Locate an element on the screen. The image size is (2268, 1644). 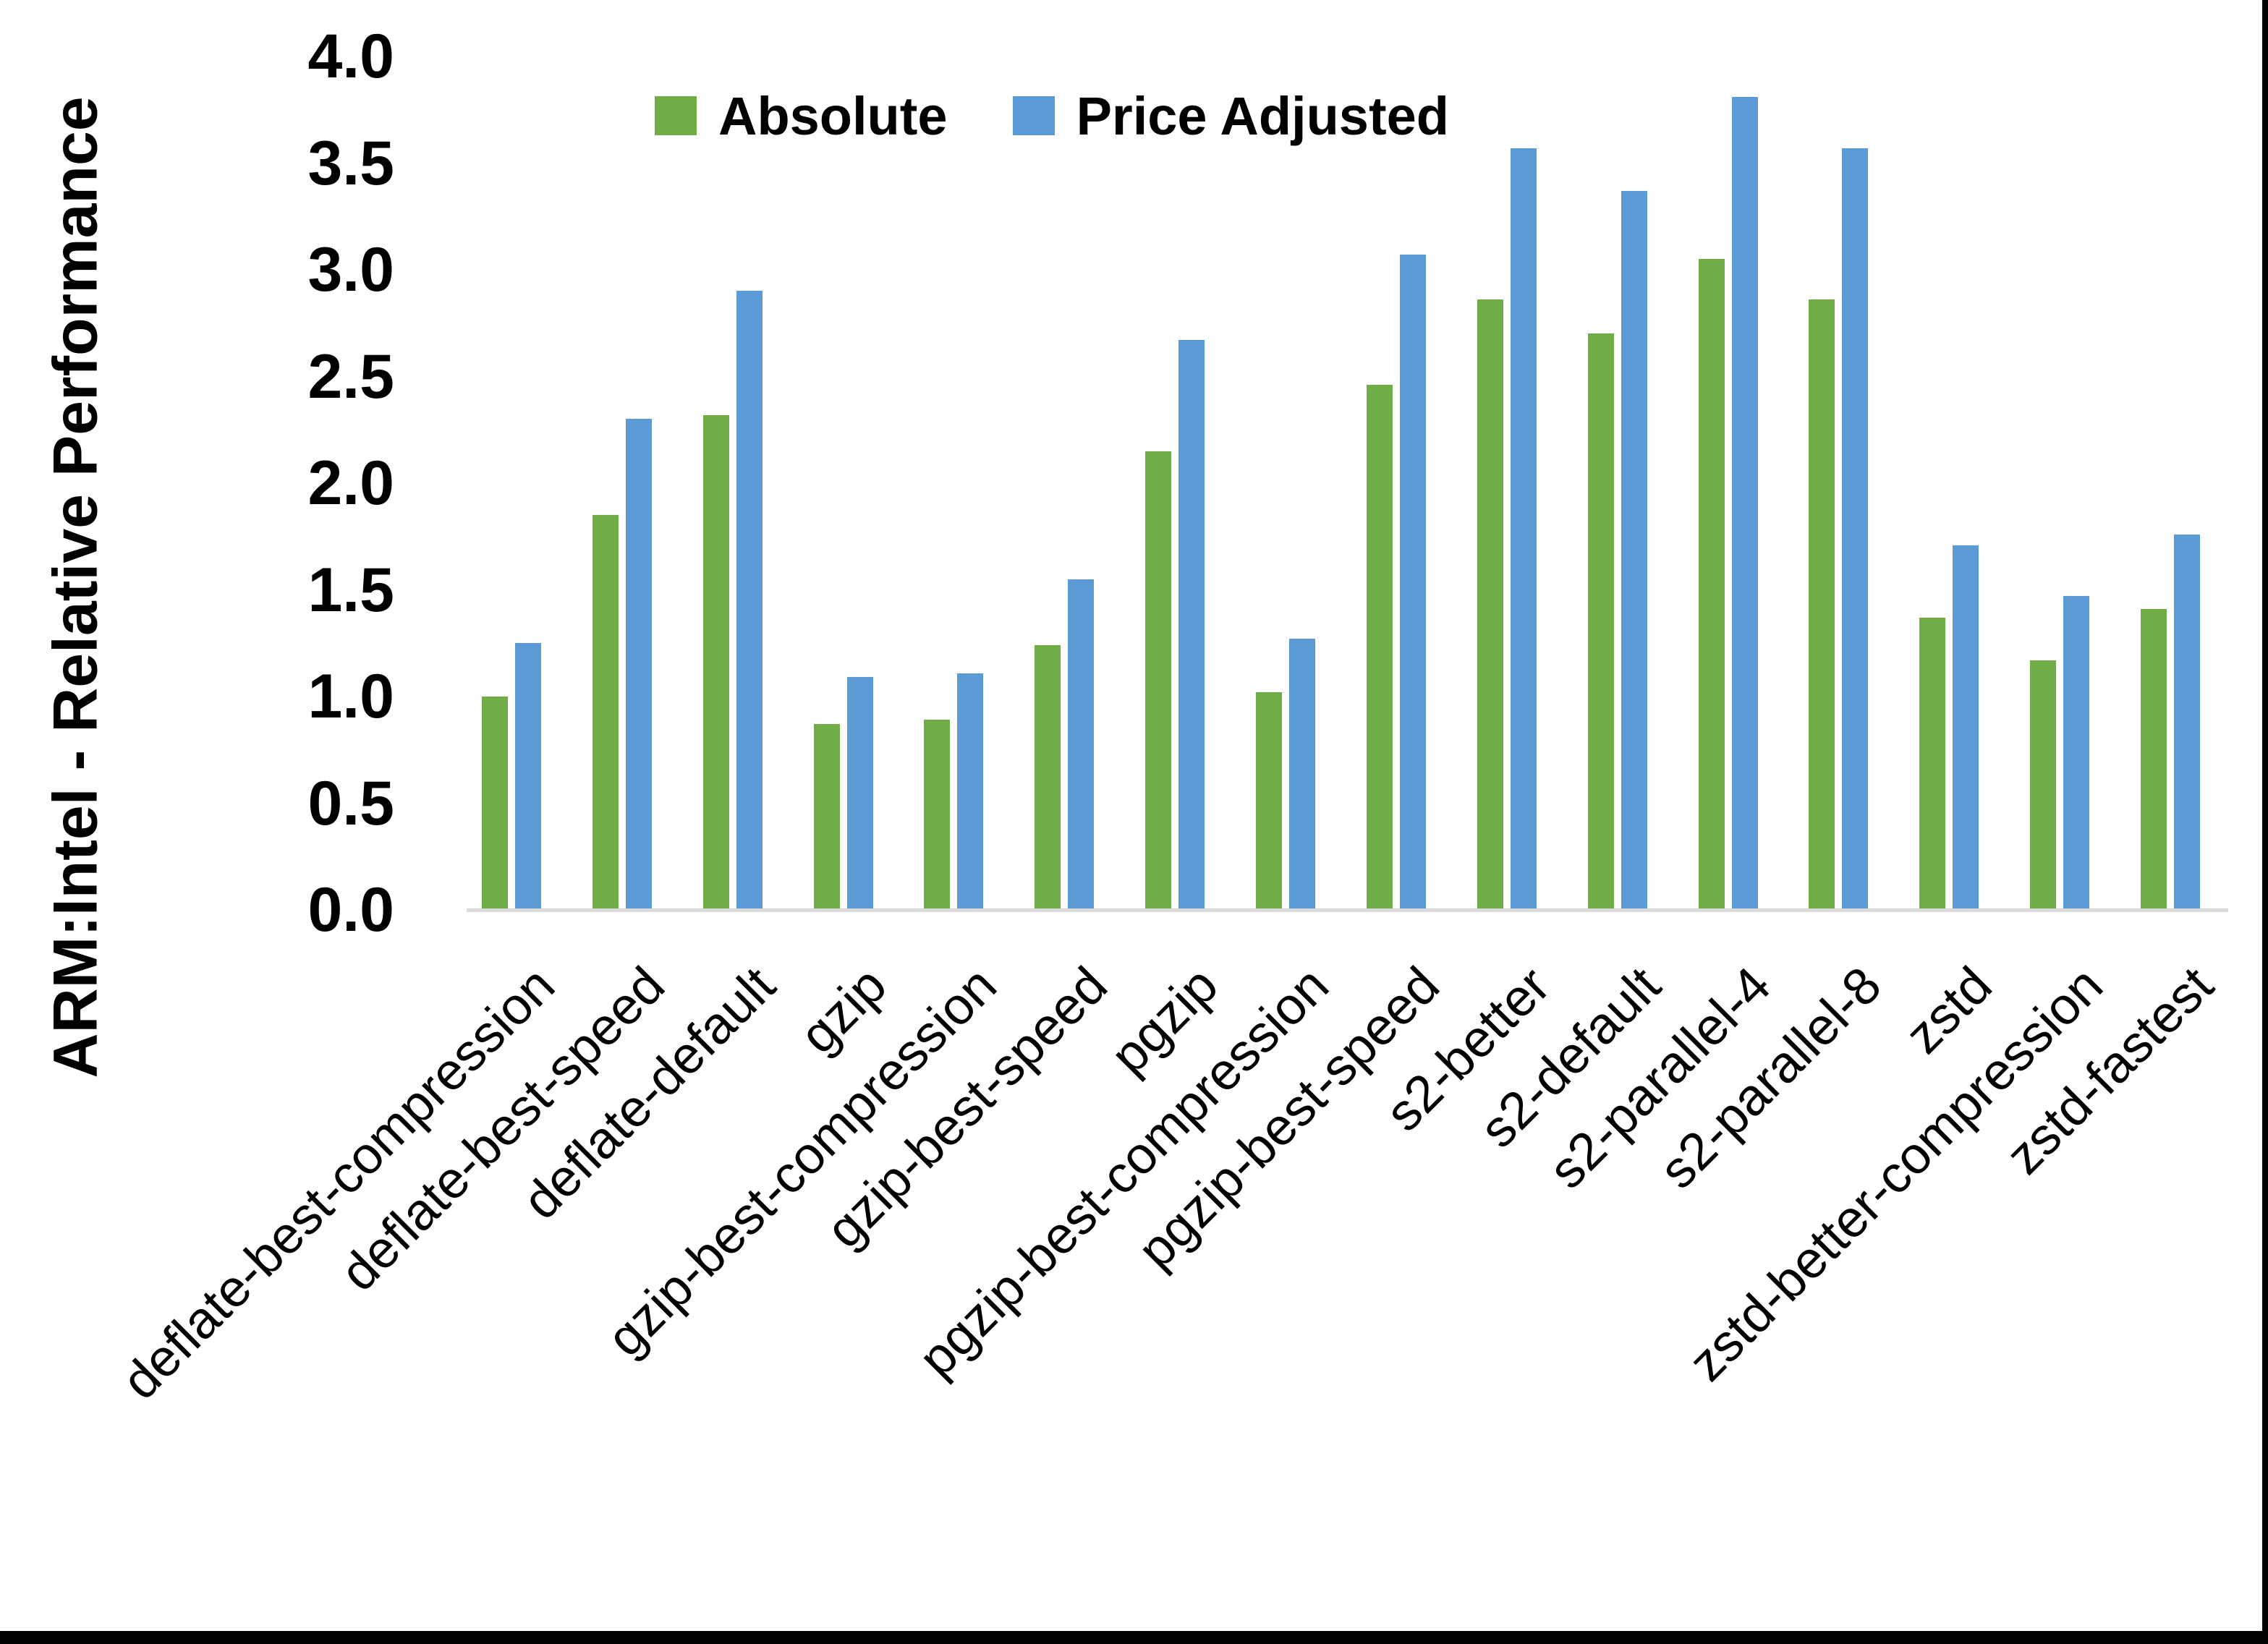
bar-absolute-gzip-best-compression is located at coordinates (937, 815).